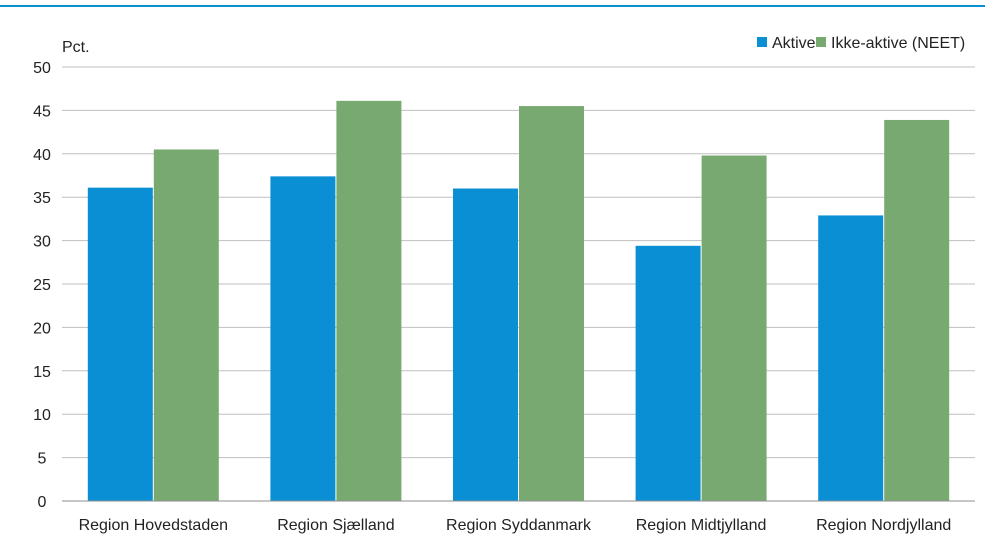  I want to click on y-tick-label: 35, so click(42, 198).